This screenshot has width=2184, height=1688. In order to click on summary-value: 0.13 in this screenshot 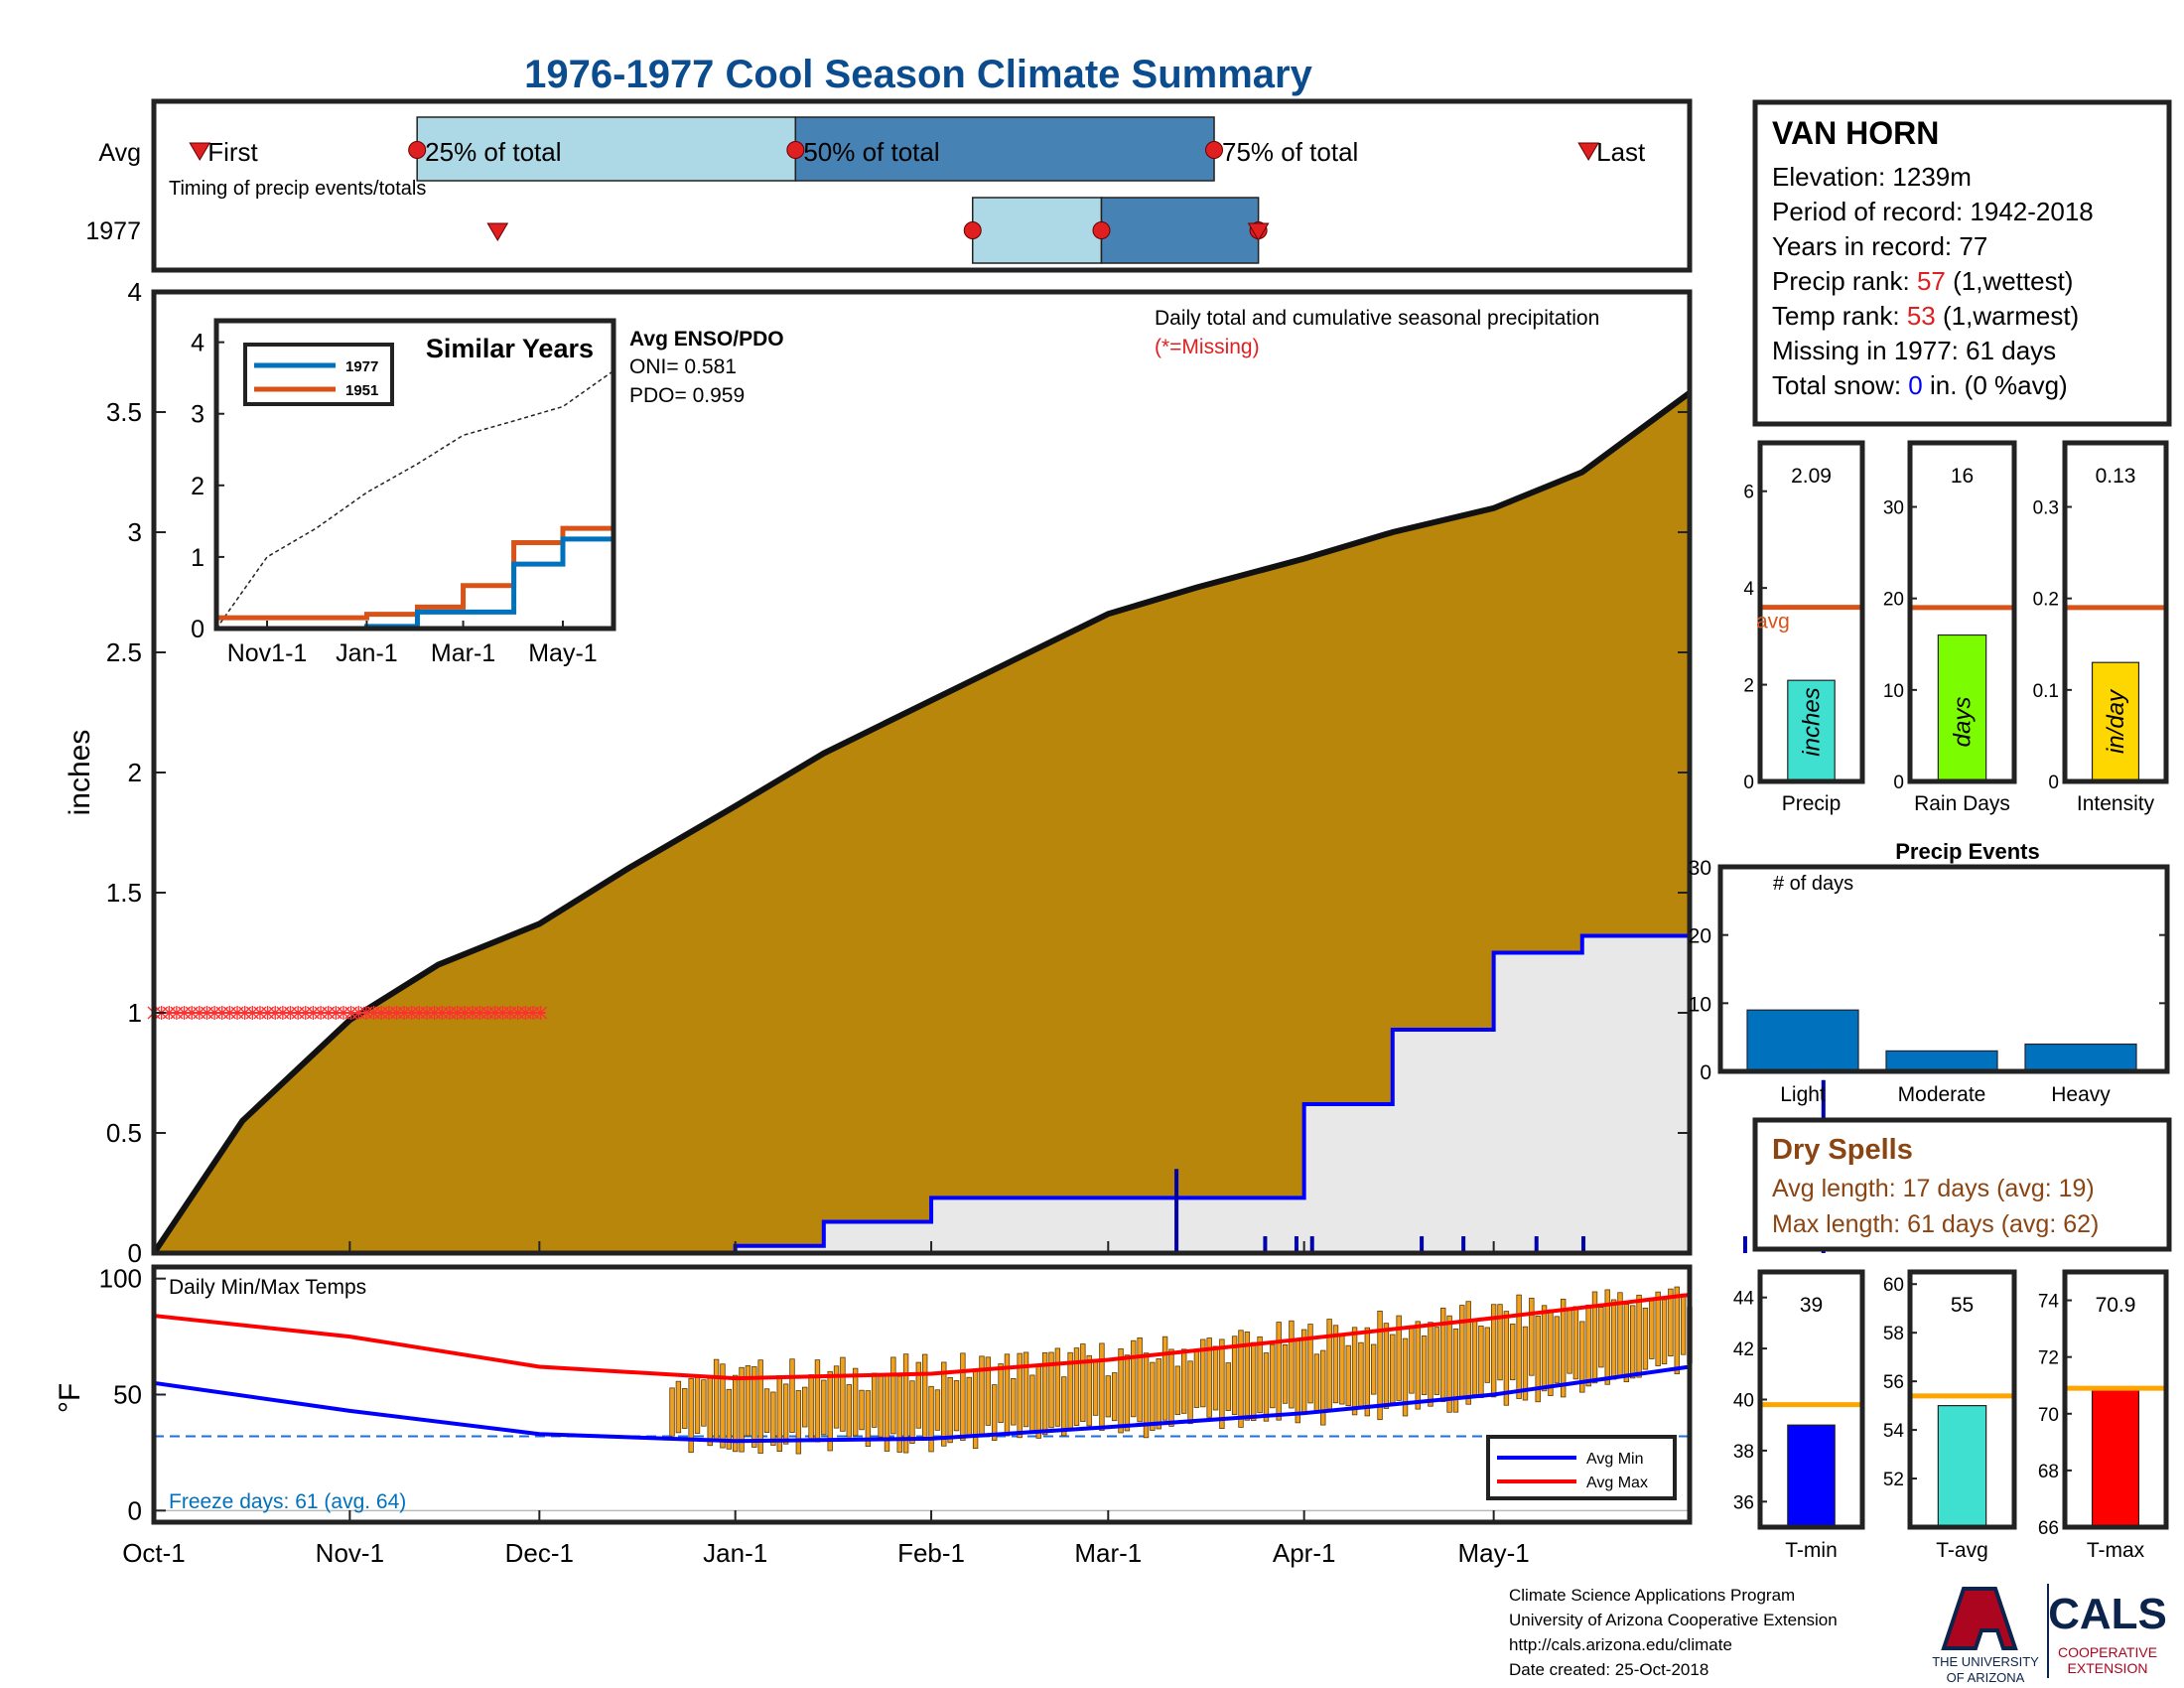, I will do `click(2116, 476)`.